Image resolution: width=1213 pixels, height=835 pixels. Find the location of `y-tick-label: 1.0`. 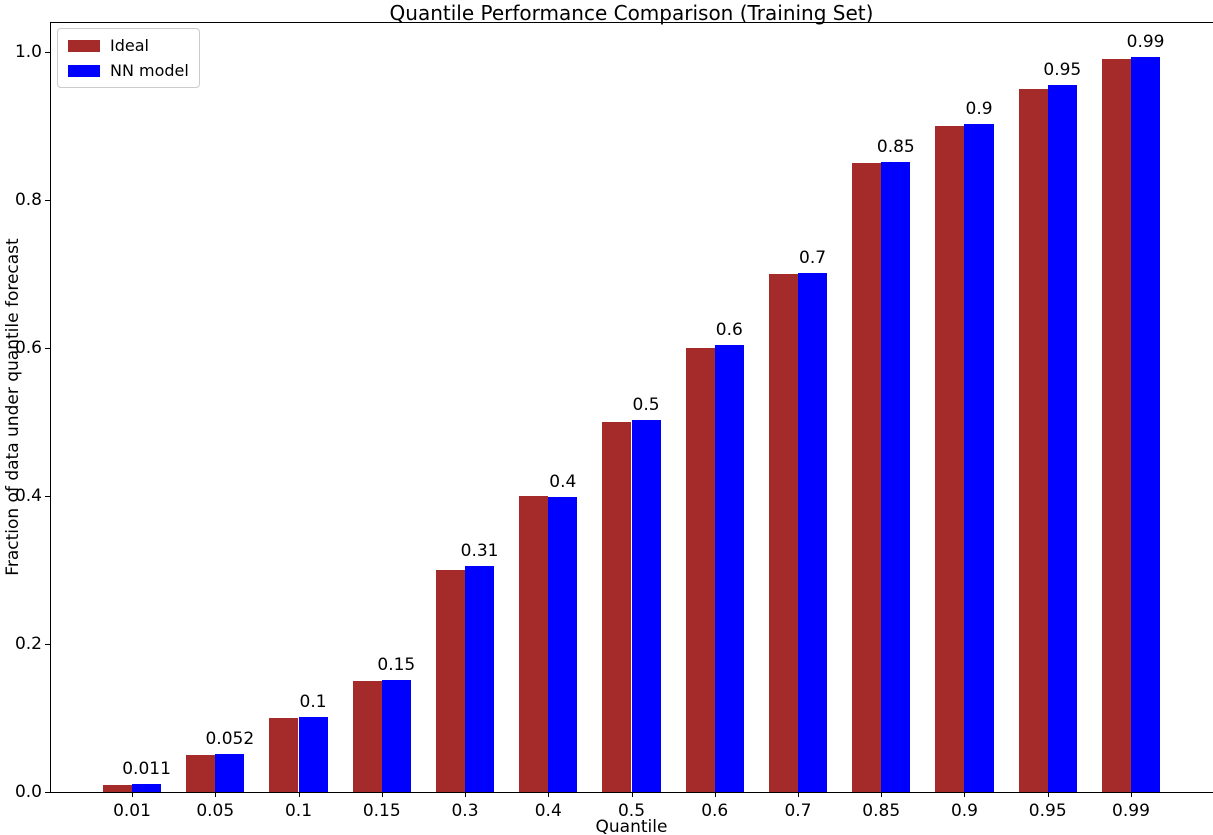

y-tick-label: 1.0 is located at coordinates (28, 52).